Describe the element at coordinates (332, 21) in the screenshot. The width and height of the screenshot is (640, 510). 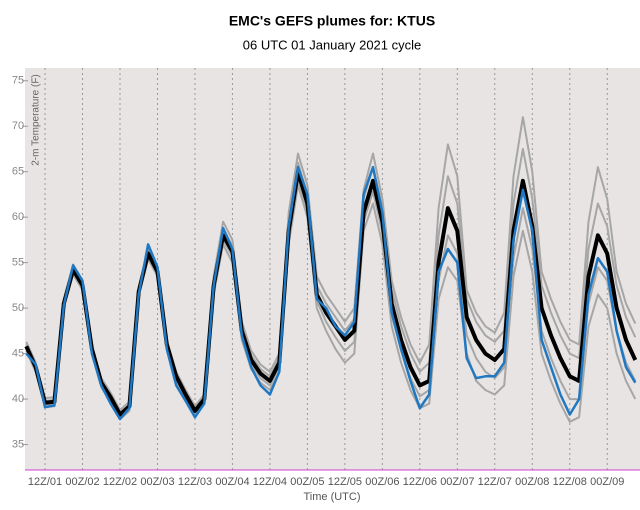
I see `chart-title: EMC's GEFS plumes for: KTUS` at that location.